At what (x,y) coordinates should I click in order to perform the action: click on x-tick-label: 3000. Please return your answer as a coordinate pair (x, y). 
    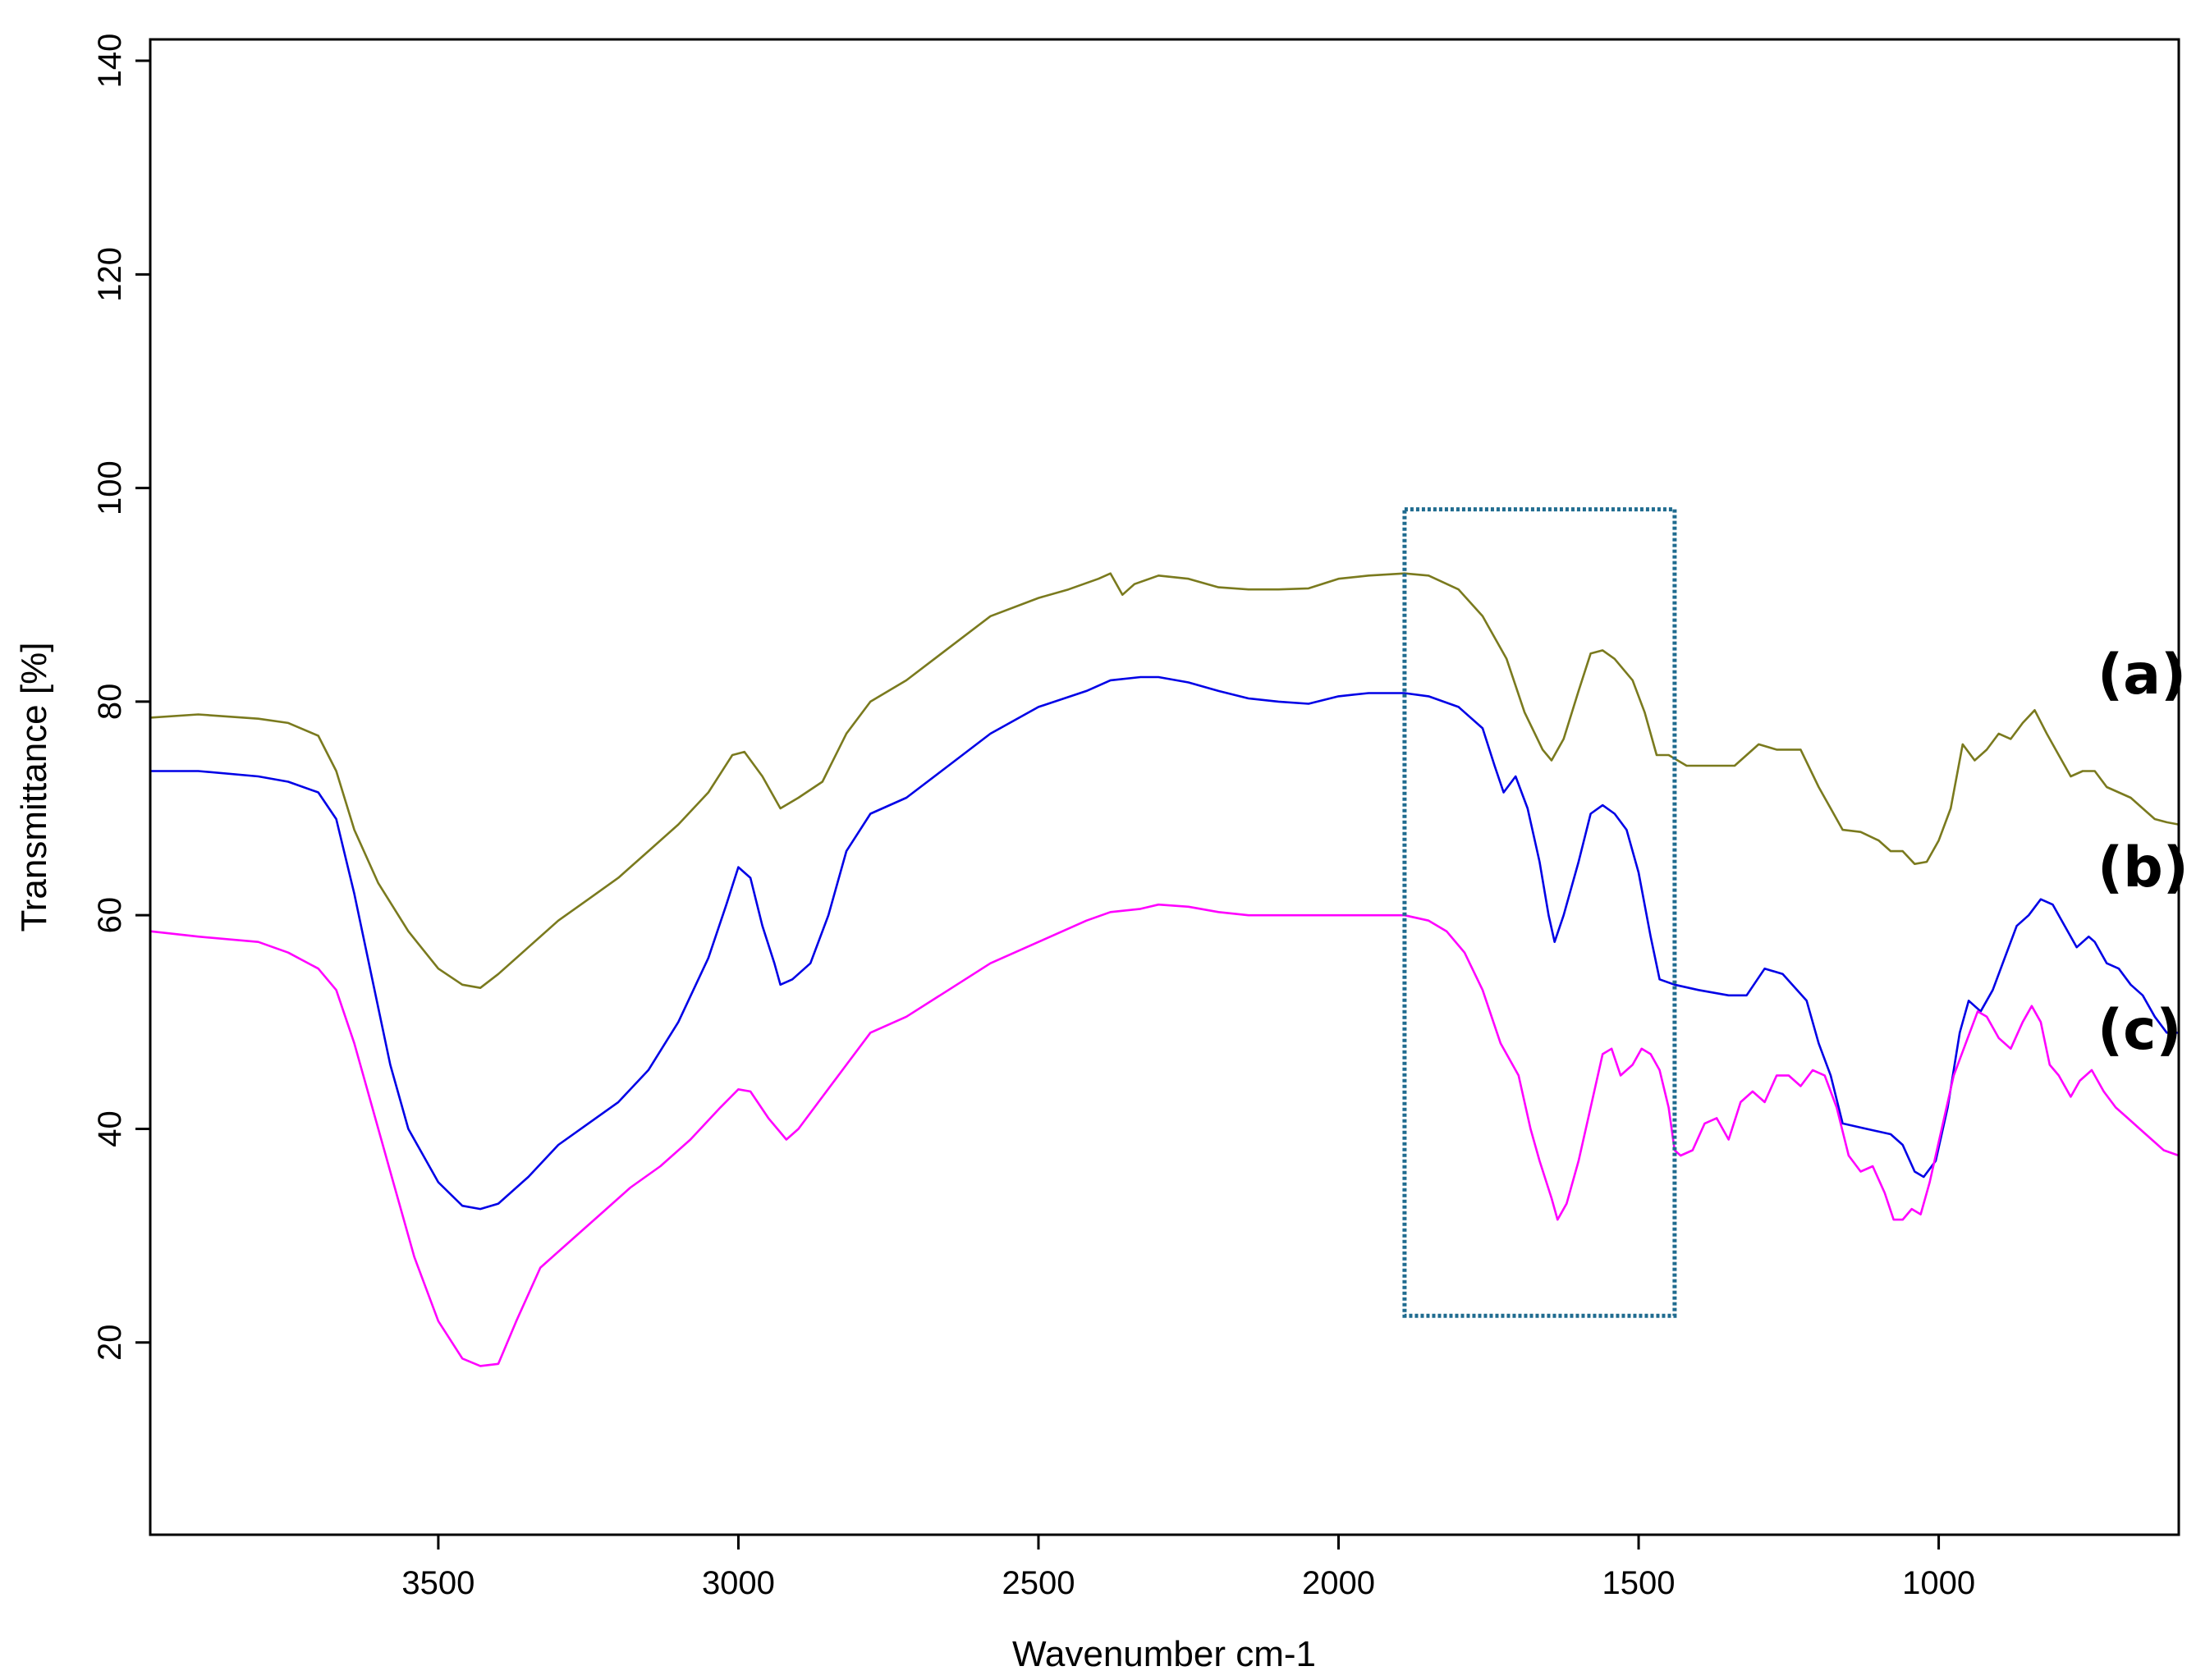
    Looking at the image, I should click on (738, 1583).